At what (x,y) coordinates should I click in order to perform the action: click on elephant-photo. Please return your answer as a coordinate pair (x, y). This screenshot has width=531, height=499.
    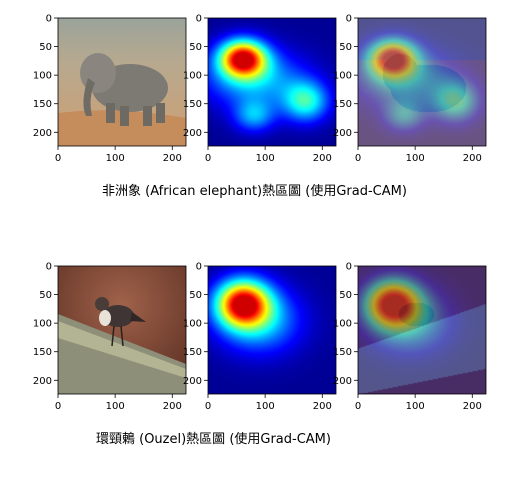
    Looking at the image, I should click on (122, 82).